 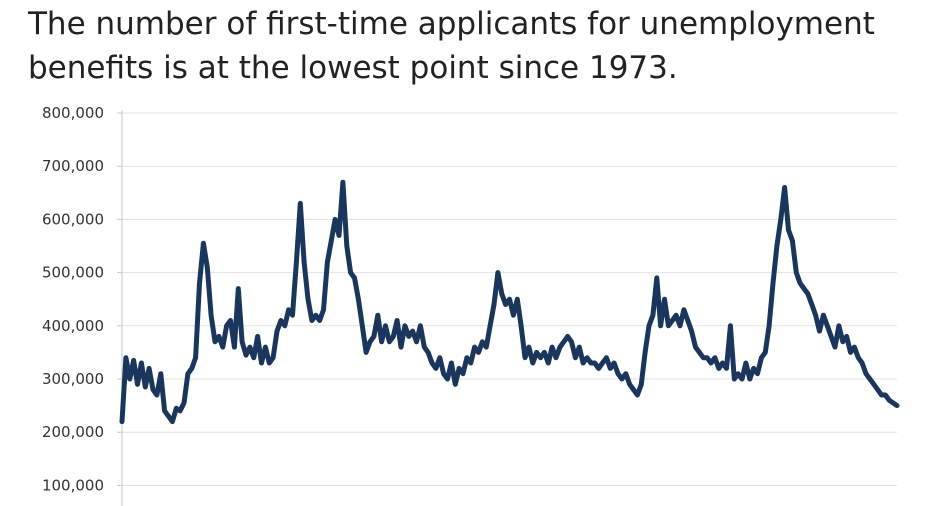 I want to click on y-tick-label: 700,000, so click(x=73, y=166).